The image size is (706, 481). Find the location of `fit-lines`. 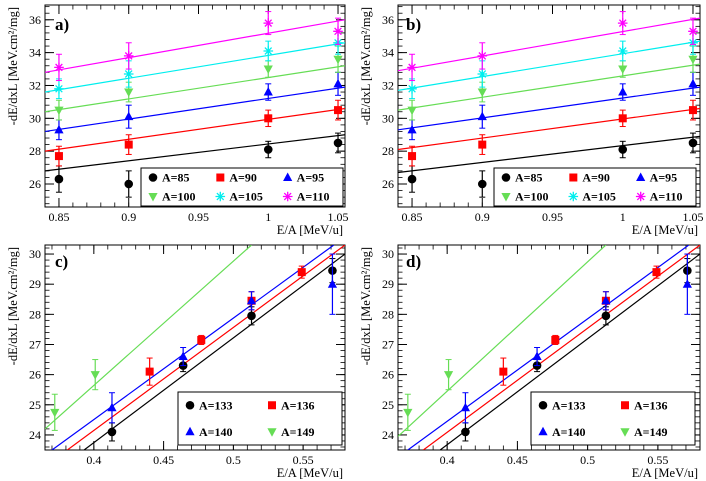

fit-lines is located at coordinates (549, 95).